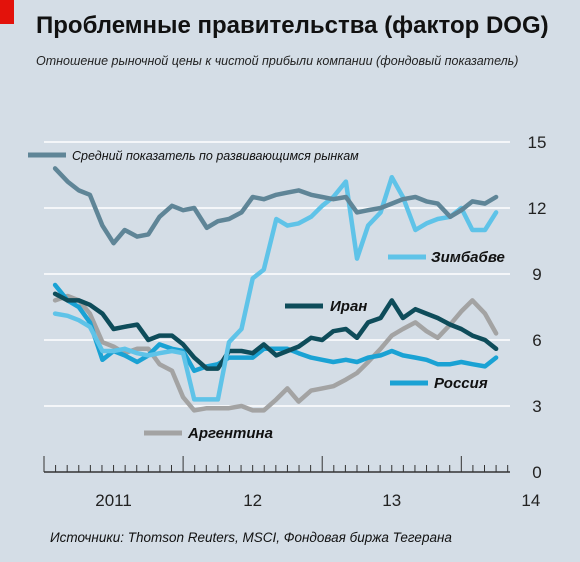 This screenshot has width=580, height=562. What do you see at coordinates (275, 206) in the screenshot?
I see `series-line-emerging` at bounding box center [275, 206].